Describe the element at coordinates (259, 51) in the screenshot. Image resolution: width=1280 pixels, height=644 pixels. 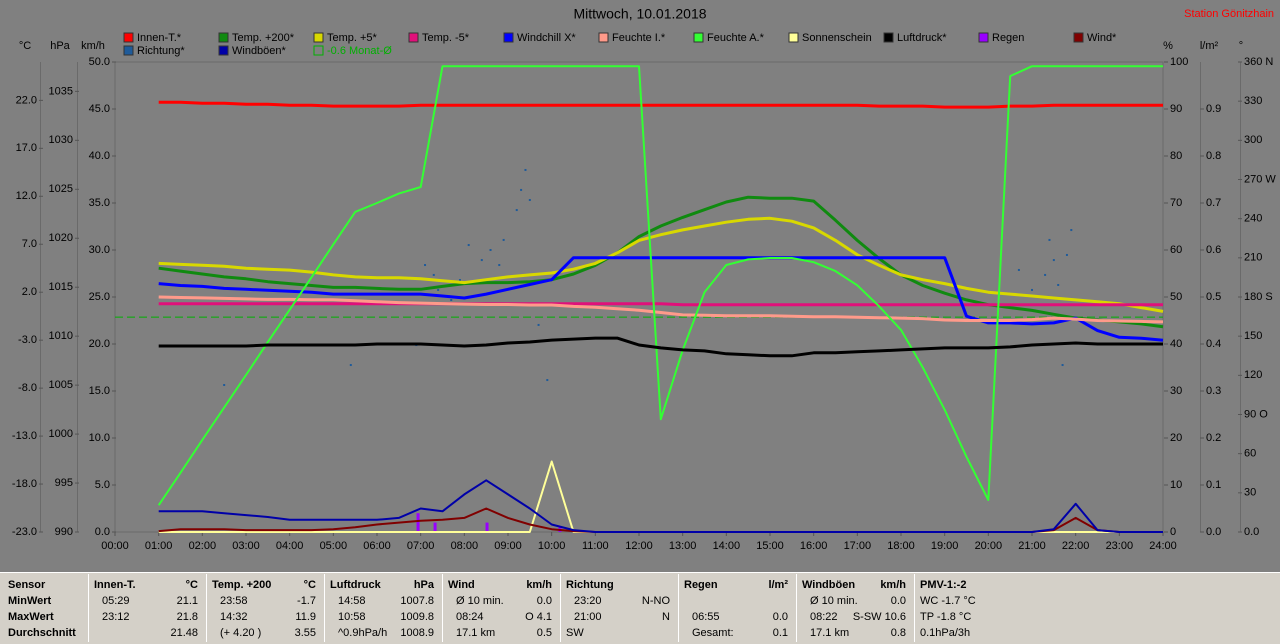
I see `legend-label: Windböen*` at that location.